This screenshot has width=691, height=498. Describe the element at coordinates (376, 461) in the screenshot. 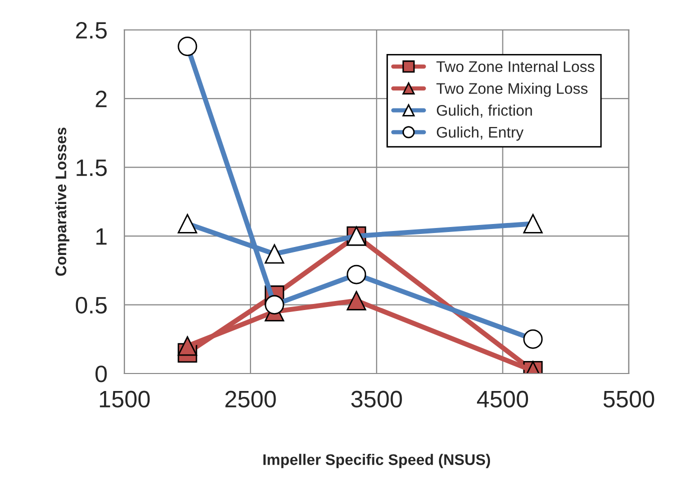

I see `x-axis-title: Impeller Specific Speed (NSUS)` at that location.